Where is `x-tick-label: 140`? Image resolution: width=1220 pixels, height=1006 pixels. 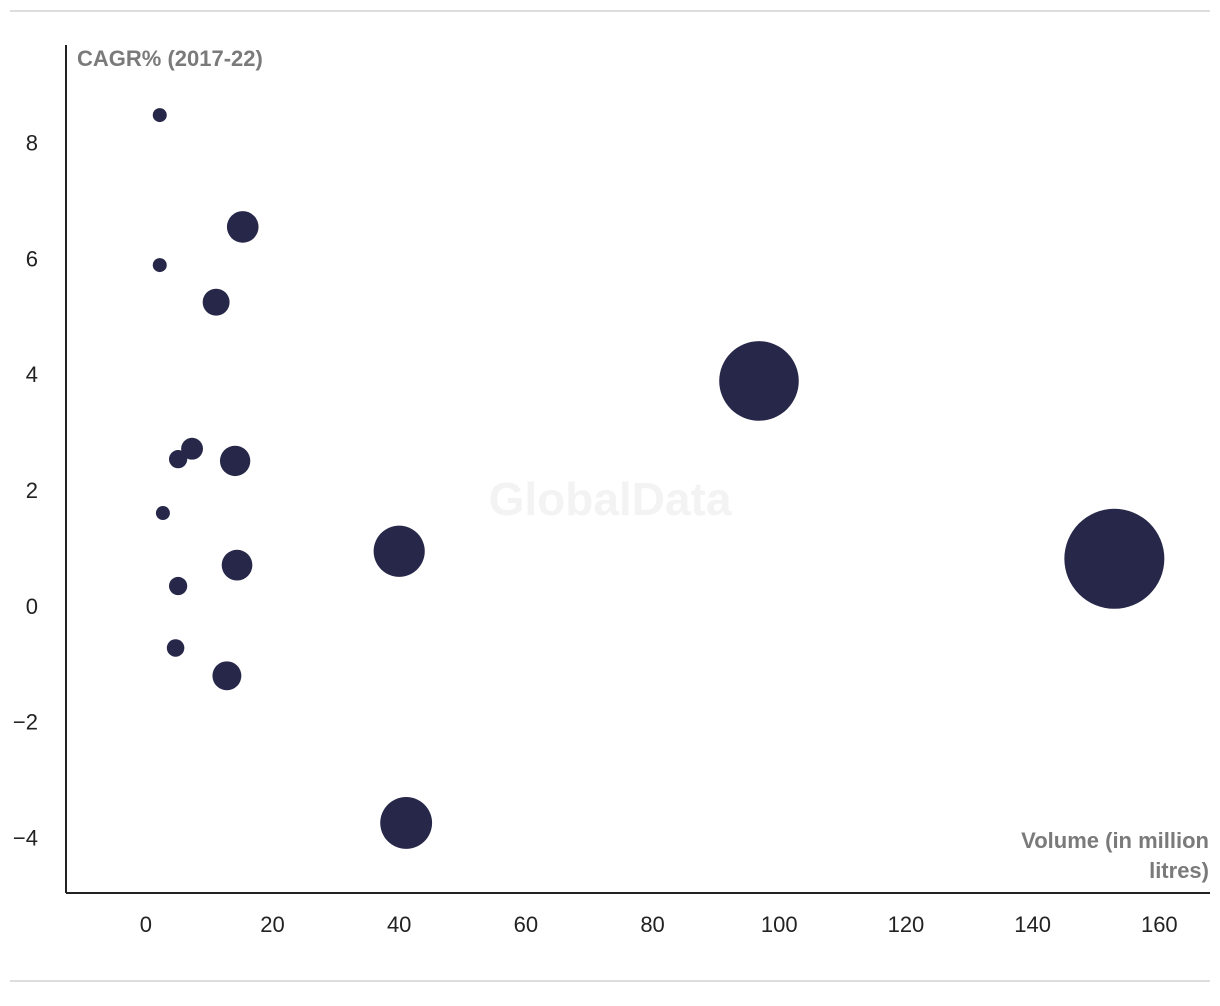 x-tick-label: 140 is located at coordinates (1032, 924).